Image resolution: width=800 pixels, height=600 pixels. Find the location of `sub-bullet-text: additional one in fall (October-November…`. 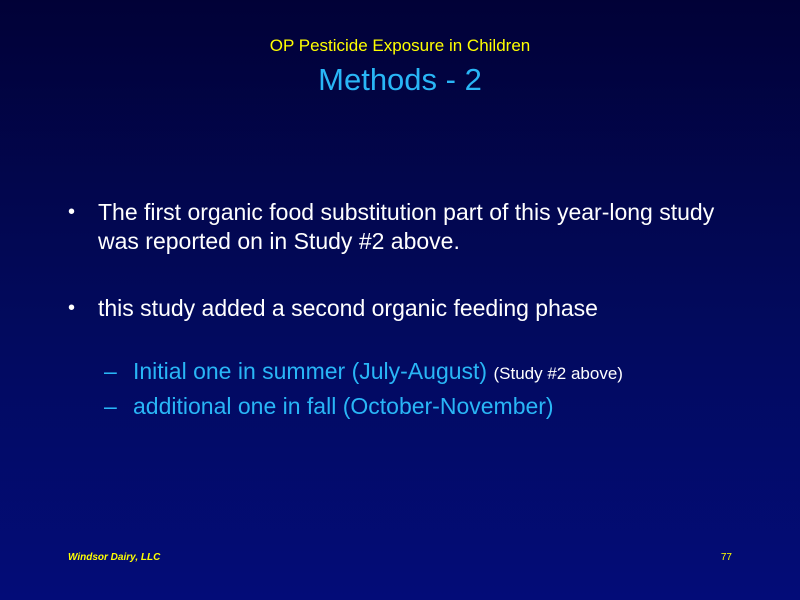

sub-bullet-text: additional one in fall (October-November… is located at coordinates (343, 406).